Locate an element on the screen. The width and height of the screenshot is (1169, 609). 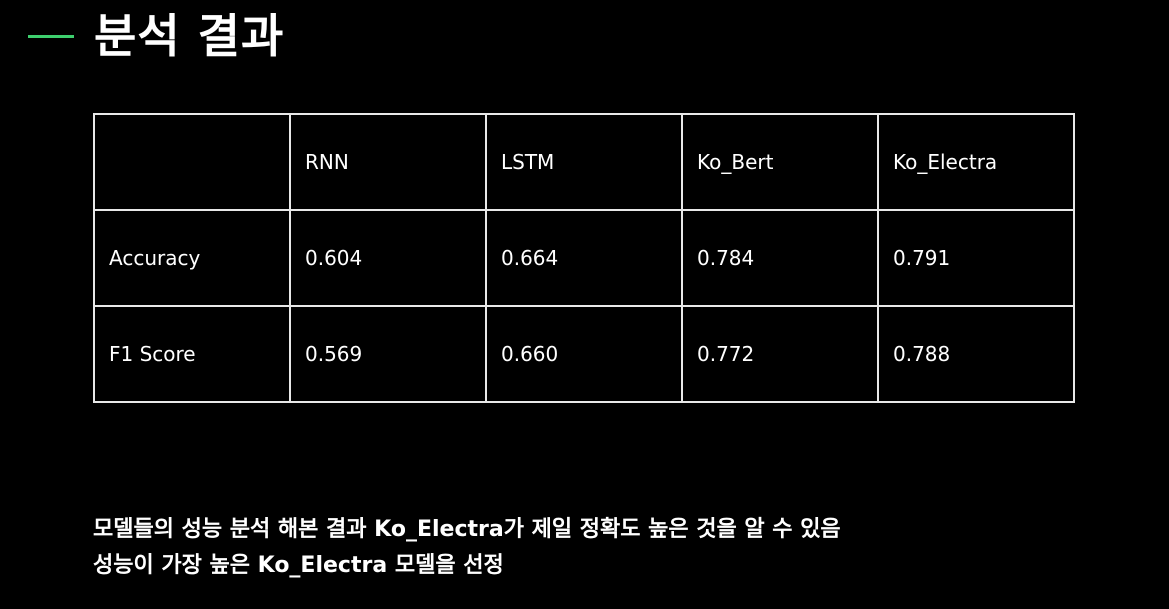
table-header-cell-empty is located at coordinates (192, 162).